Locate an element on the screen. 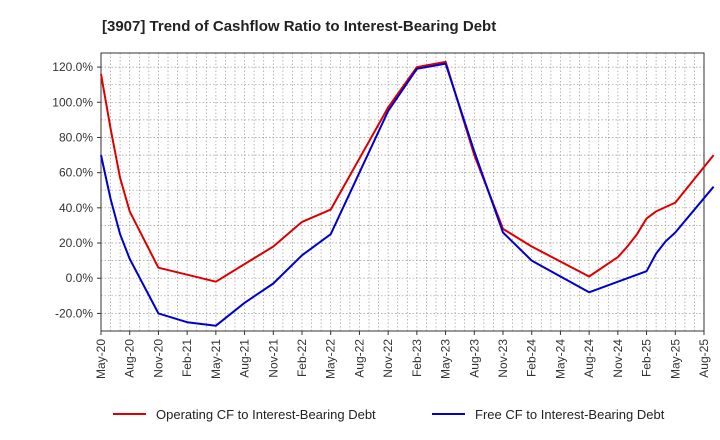  x-tick-label: Aug-21 is located at coordinates (245, 358).